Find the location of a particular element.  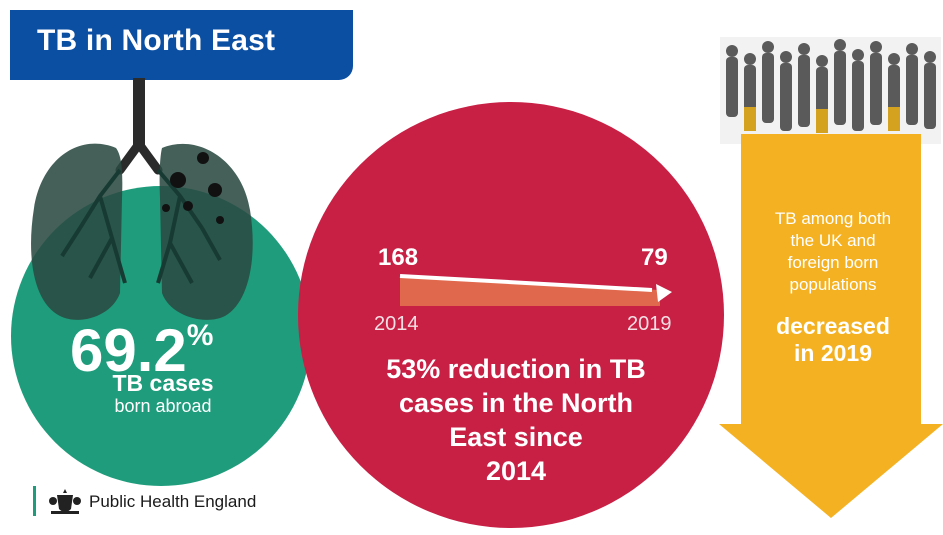

start-value: 168 is located at coordinates (398, 257).